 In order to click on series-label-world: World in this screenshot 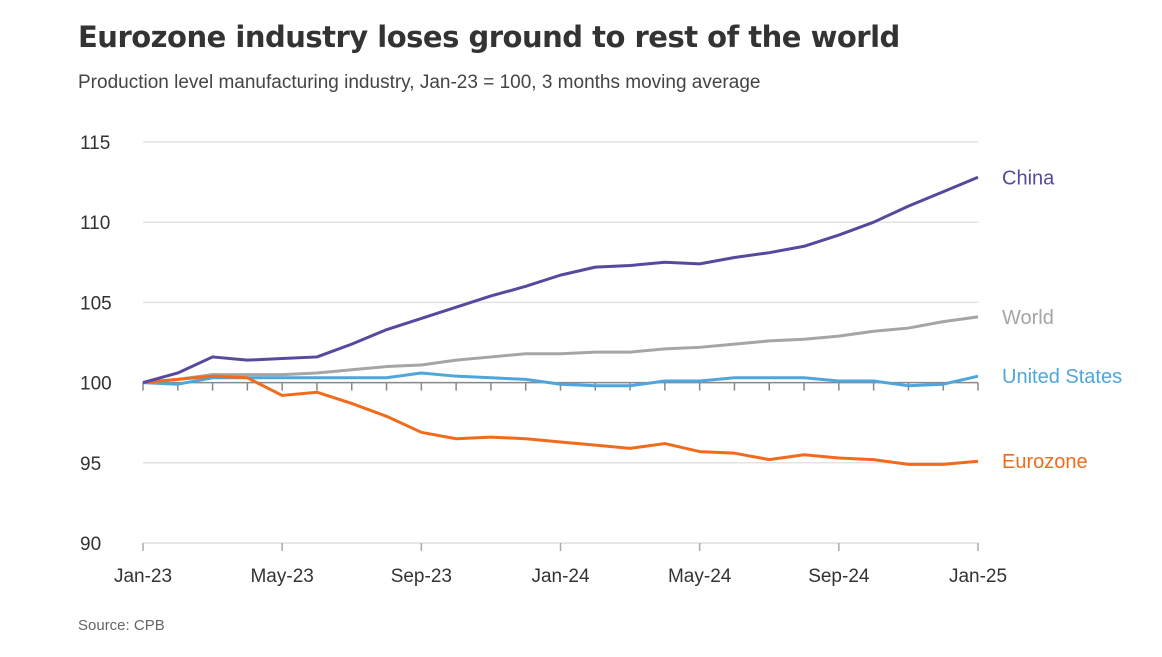, I will do `click(1028, 318)`.